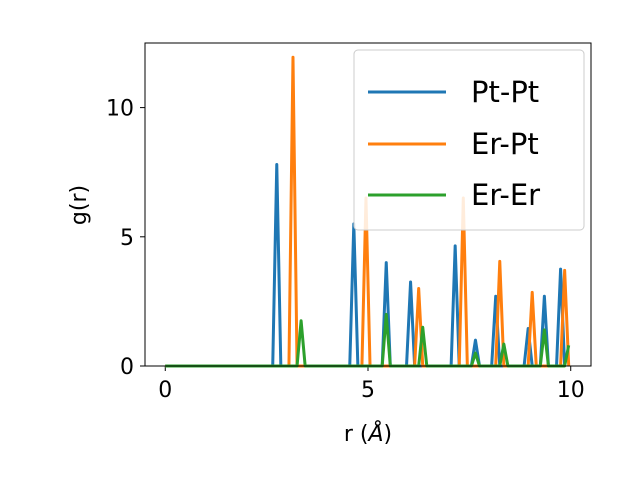 This screenshot has height=480, width=640. What do you see at coordinates (368, 390) in the screenshot?
I see `x-tick-label: 5` at bounding box center [368, 390].